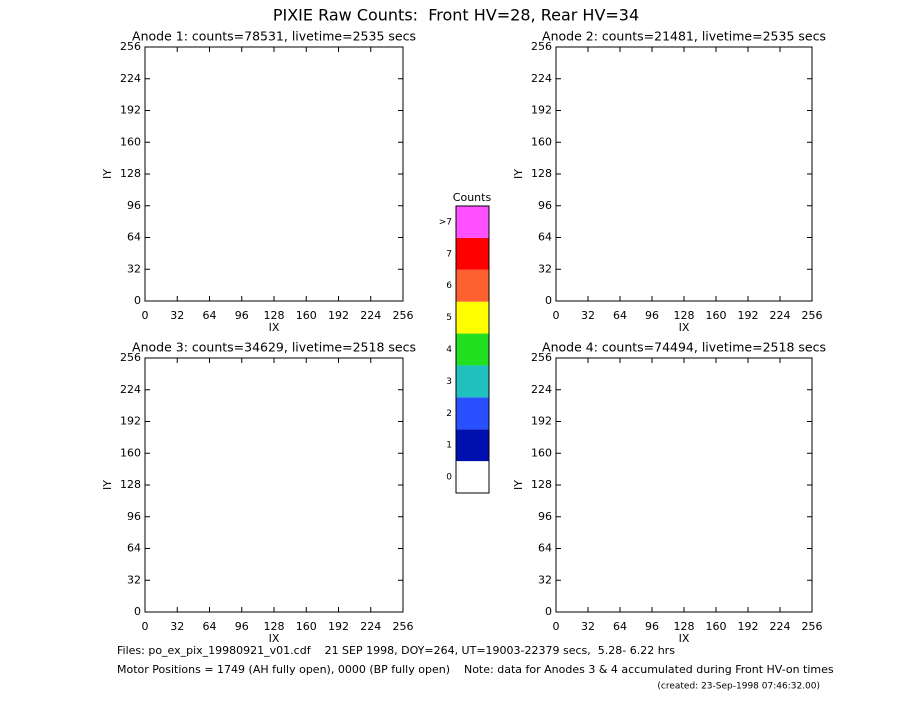  What do you see at coordinates (449, 318) in the screenshot?
I see `colorbar-label: 5` at bounding box center [449, 318].